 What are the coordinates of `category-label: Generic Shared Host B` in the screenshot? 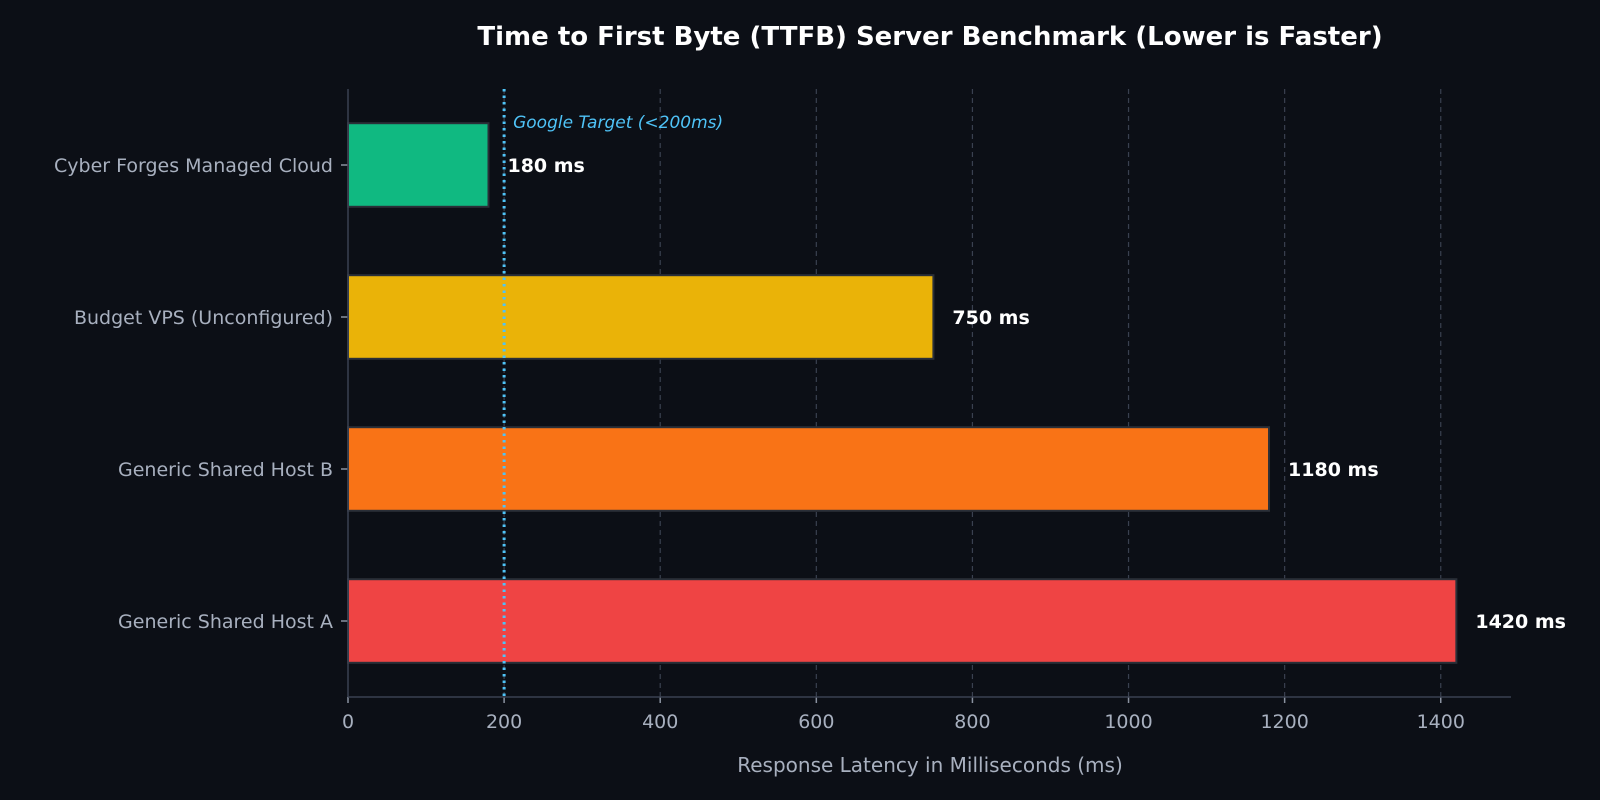 It's located at (225, 470).